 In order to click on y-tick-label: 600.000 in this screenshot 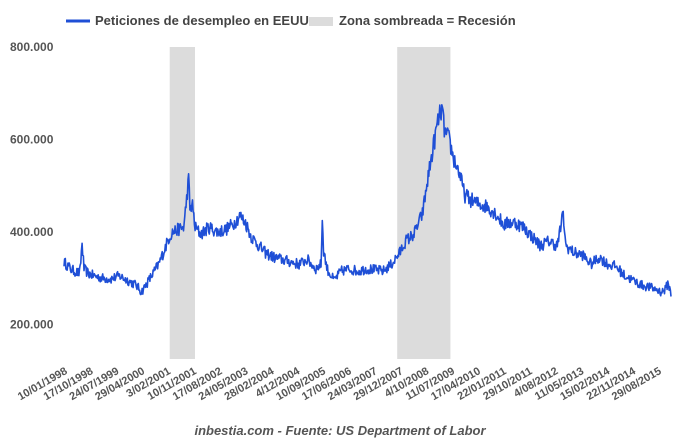, I will do `click(32, 139)`.